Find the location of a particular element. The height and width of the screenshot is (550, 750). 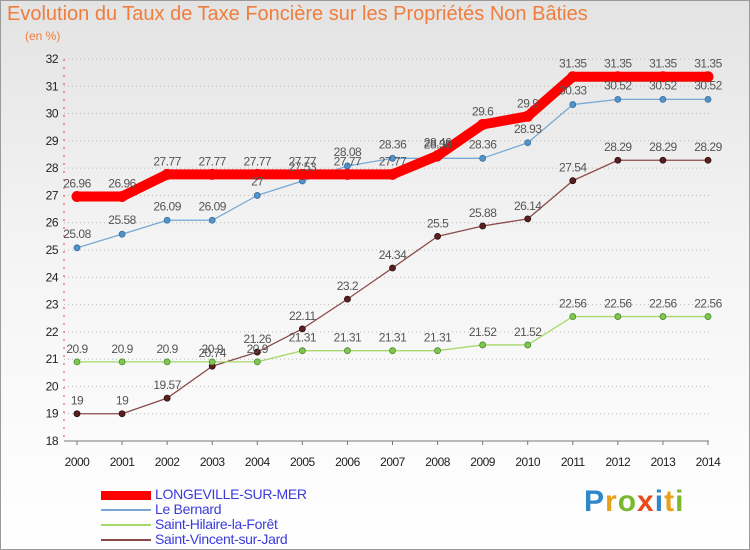

proxiti-logo: Proxiti is located at coordinates (634, 502).